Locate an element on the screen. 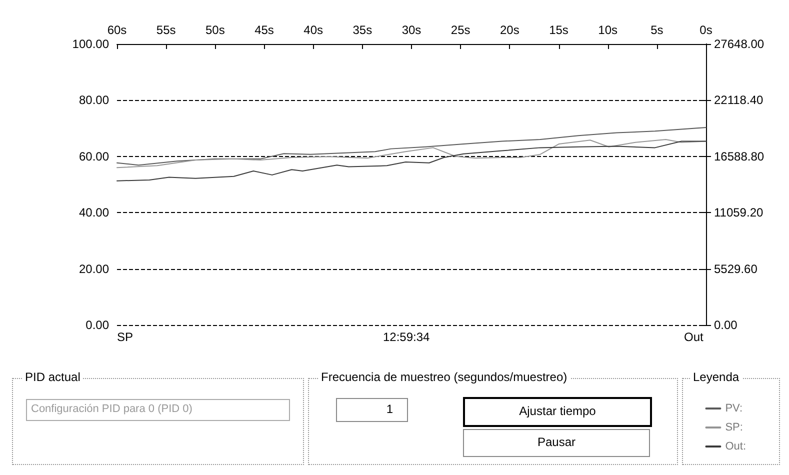  y-tick-label: 40.00 is located at coordinates (94, 213).